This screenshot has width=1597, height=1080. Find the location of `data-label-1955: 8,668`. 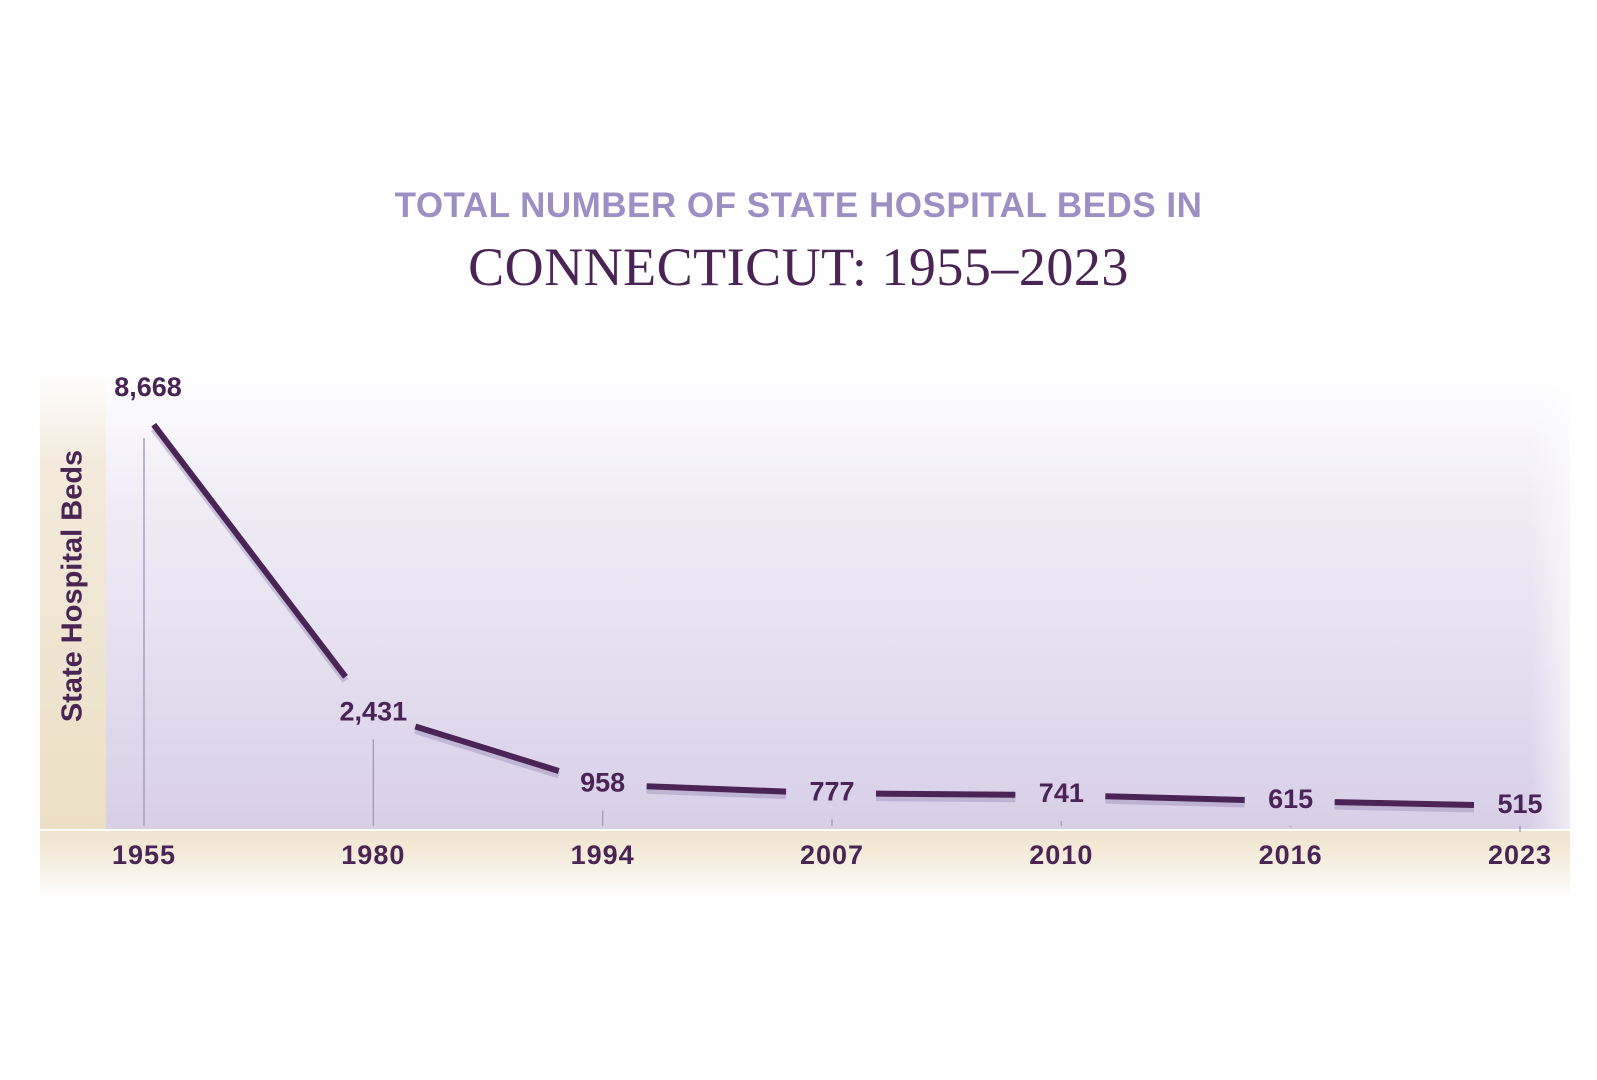

data-label-1955: 8,668 is located at coordinates (148, 387).